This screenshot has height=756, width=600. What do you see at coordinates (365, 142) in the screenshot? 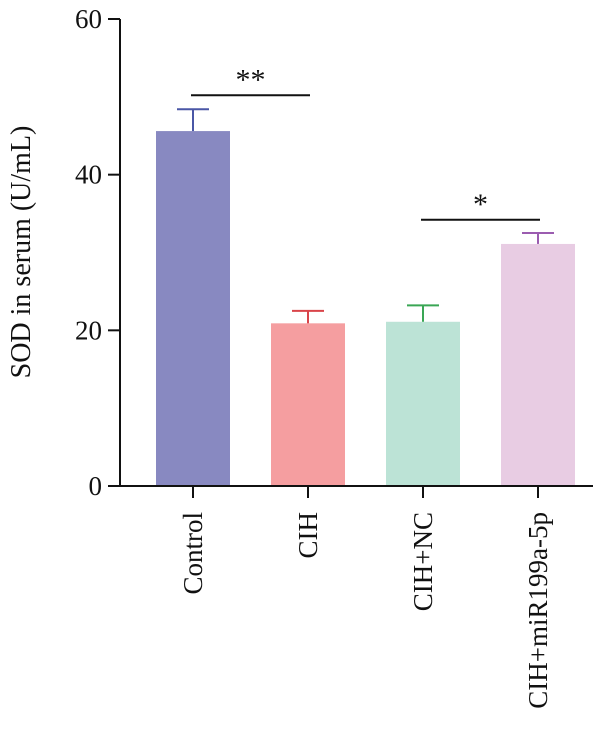
I see `significance-markers: ***` at bounding box center [365, 142].